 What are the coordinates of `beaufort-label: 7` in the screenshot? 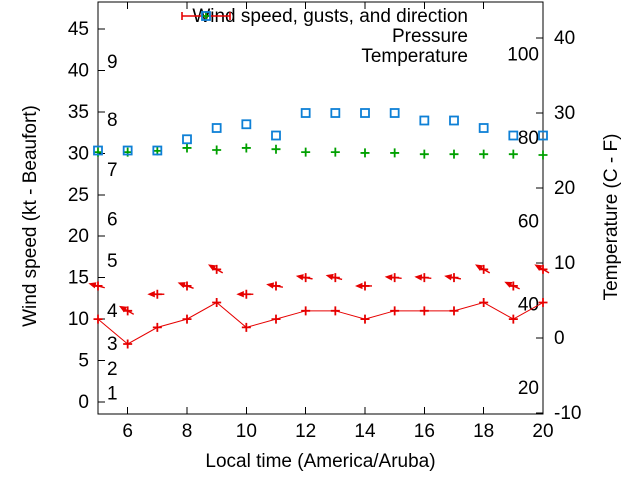 It's located at (112, 170).